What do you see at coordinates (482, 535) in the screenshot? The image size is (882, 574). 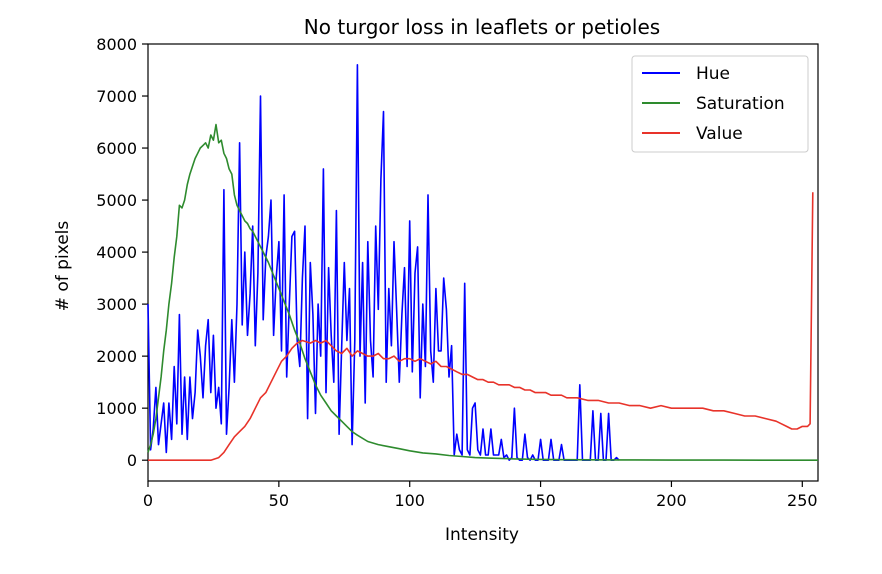 I see `x-axis-label: Intensity` at bounding box center [482, 535].